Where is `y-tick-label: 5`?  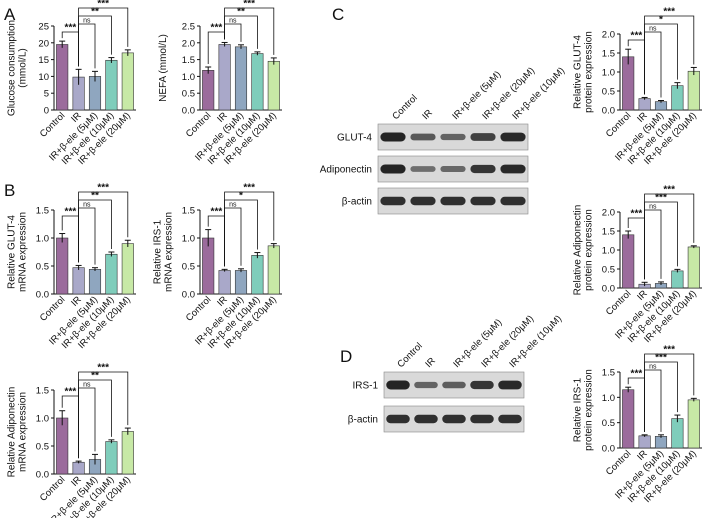
y-tick-label: 5 is located at coordinates (46, 94).